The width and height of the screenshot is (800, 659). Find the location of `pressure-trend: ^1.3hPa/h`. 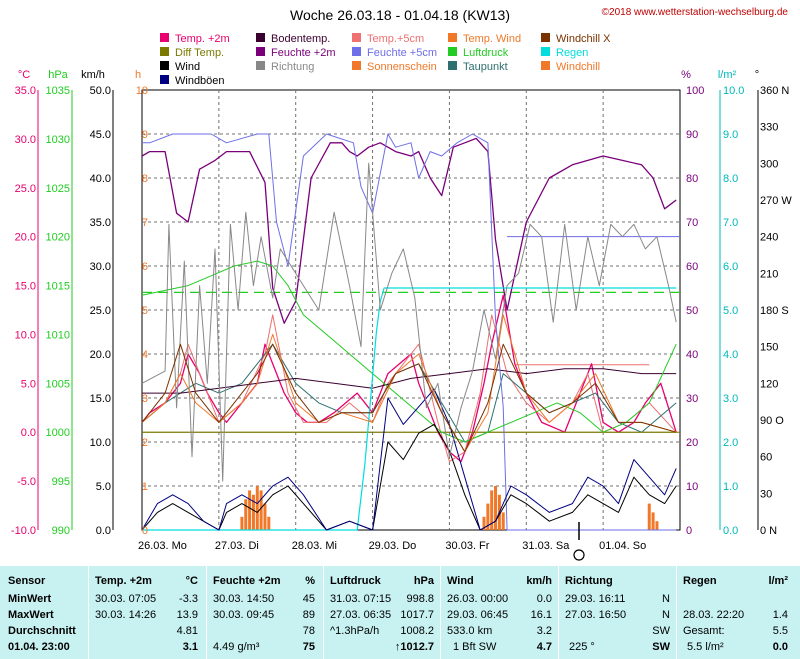

pressure-trend: ^1.3hPa/h is located at coordinates (355, 631).